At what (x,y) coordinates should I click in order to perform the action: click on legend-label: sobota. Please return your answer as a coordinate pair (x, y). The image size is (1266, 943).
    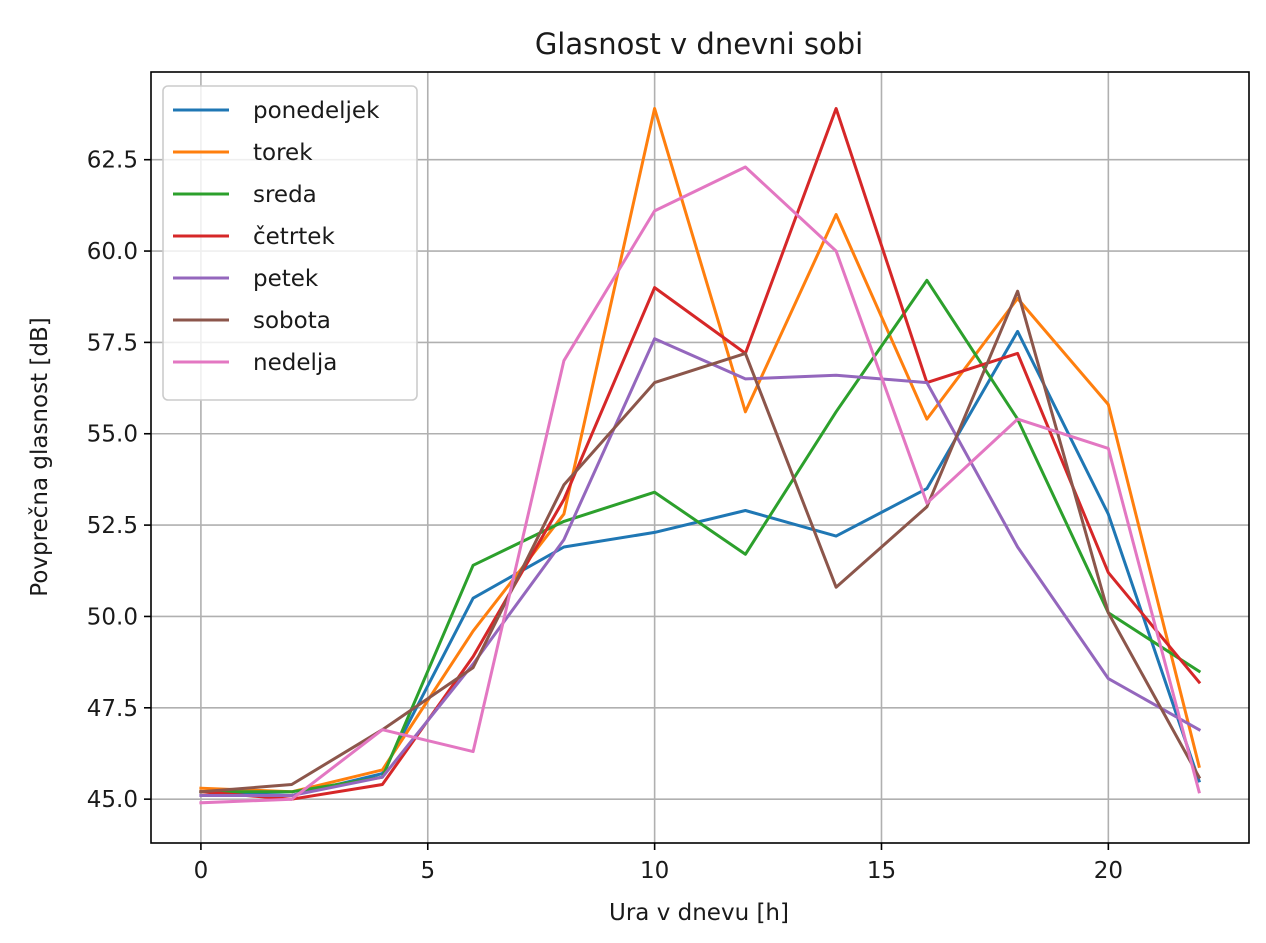
    Looking at the image, I should click on (292, 321).